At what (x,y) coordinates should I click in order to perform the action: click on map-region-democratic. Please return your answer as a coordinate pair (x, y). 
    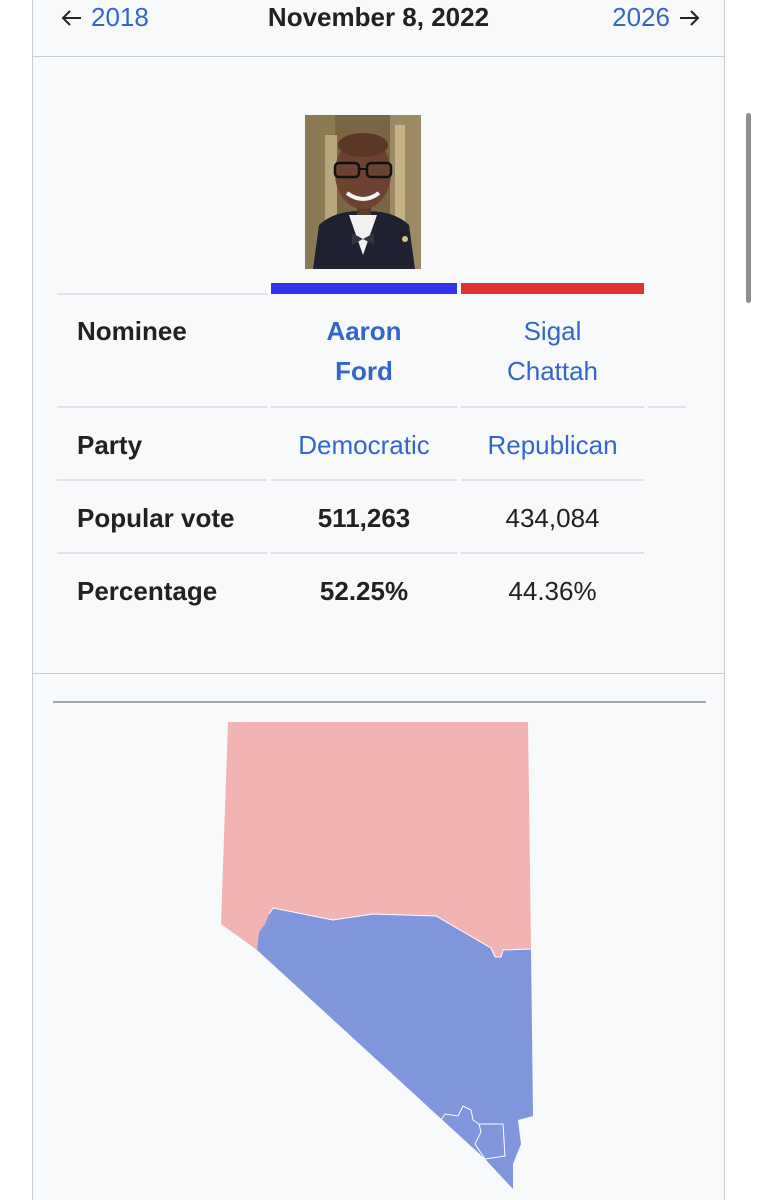
    Looking at the image, I should click on (395, 1048).